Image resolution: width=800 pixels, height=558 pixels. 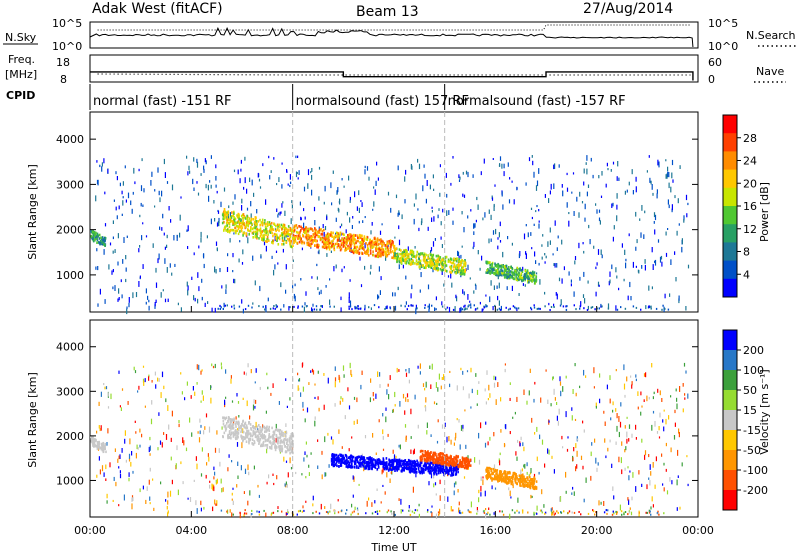 What do you see at coordinates (715, 62) in the screenshot?
I see `nave-tick-high: 60` at bounding box center [715, 62].